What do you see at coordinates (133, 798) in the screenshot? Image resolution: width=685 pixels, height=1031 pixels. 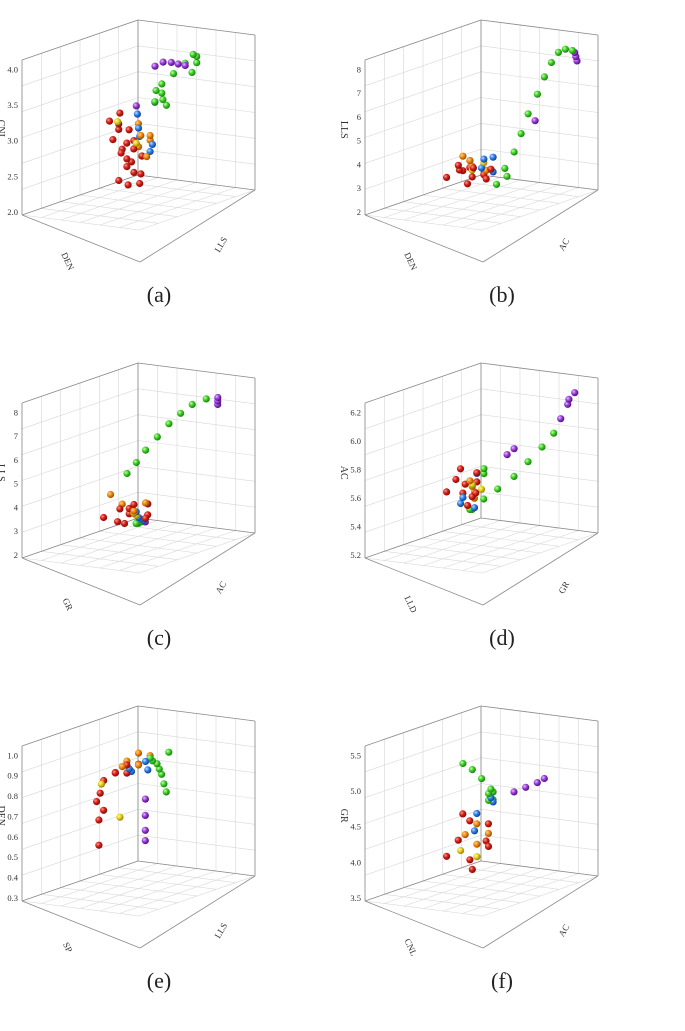 I see `points-e` at bounding box center [133, 798].